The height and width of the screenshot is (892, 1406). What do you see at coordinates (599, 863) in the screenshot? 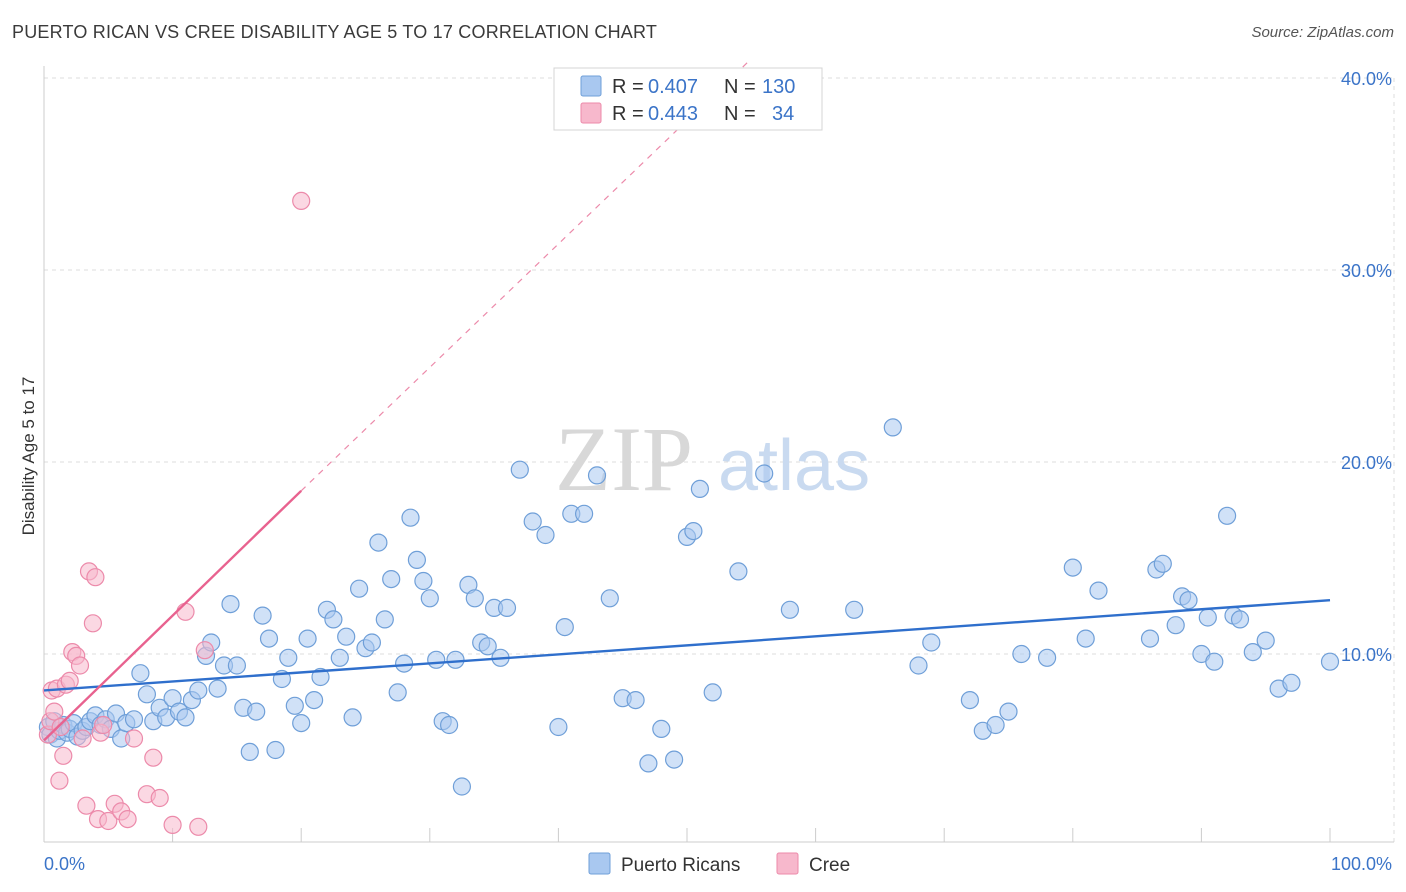
I see `bottom-legend-swatch-blue` at bounding box center [599, 863].